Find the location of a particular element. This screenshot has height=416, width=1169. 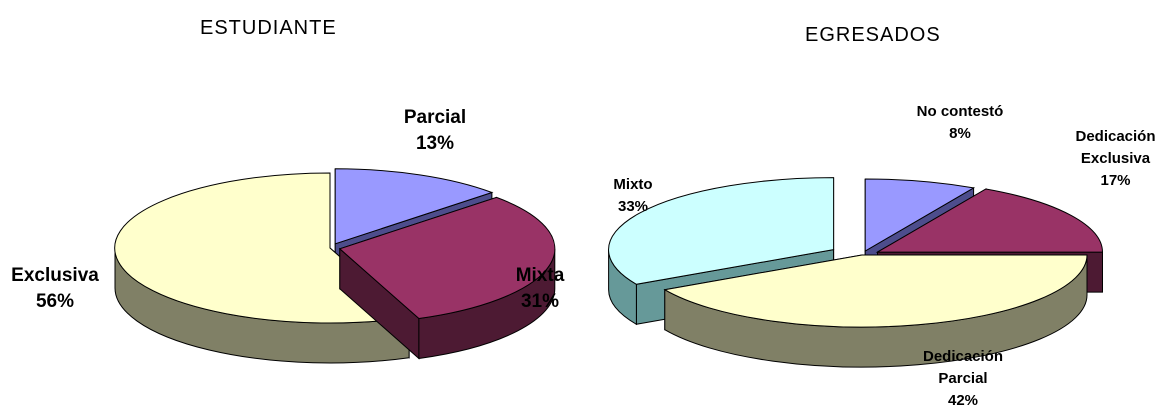

slice-label-mixto: Mixto 33% is located at coordinates (633, 196).